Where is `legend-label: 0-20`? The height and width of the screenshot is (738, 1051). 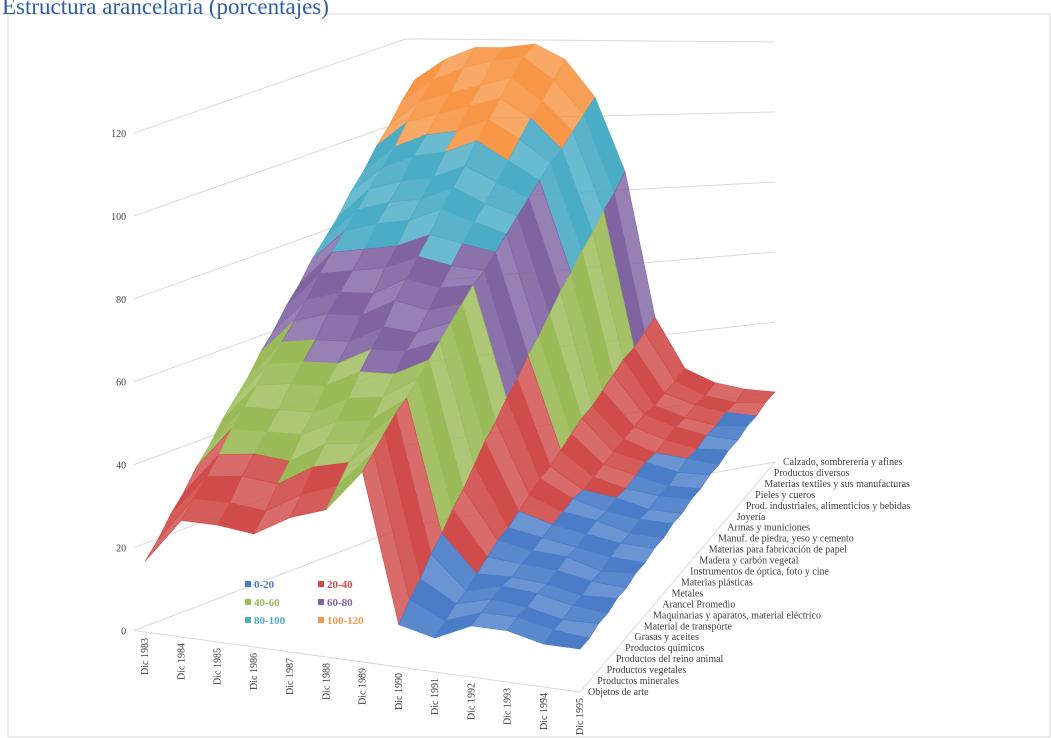
legend-label: 0-20 is located at coordinates (264, 585).